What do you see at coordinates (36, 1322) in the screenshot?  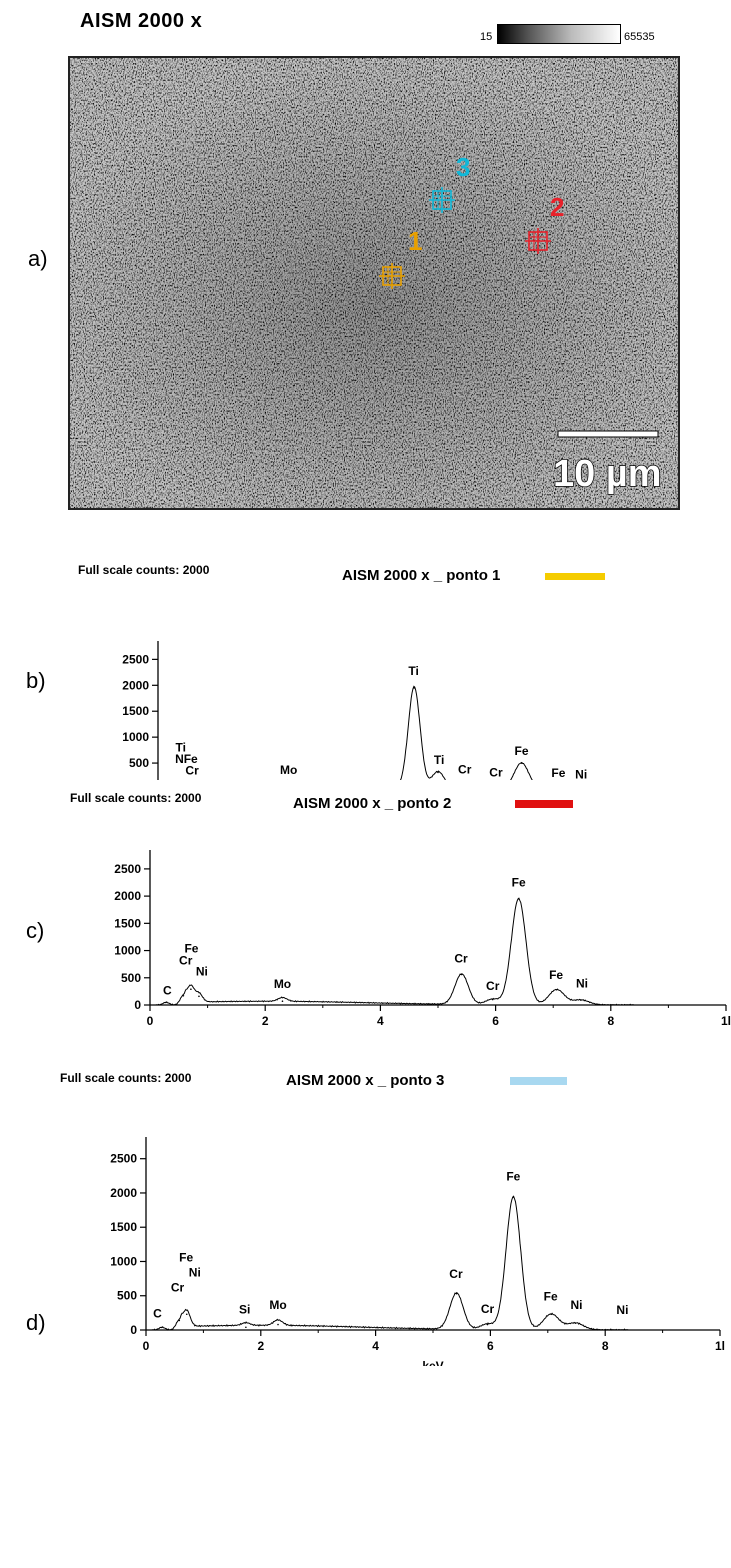 I see `panel-letter-d: d)` at bounding box center [36, 1322].